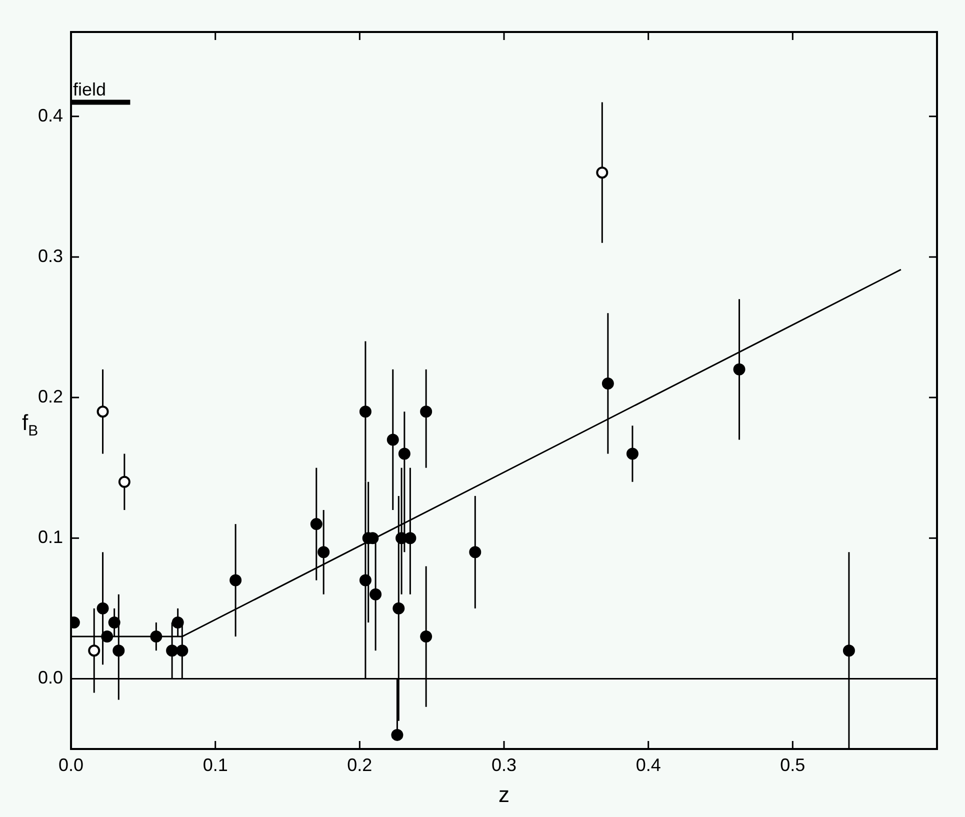 Image resolution: width=965 pixels, height=817 pixels. Describe the element at coordinates (504, 764) in the screenshot. I see `x-tick-label: 0.3` at that location.